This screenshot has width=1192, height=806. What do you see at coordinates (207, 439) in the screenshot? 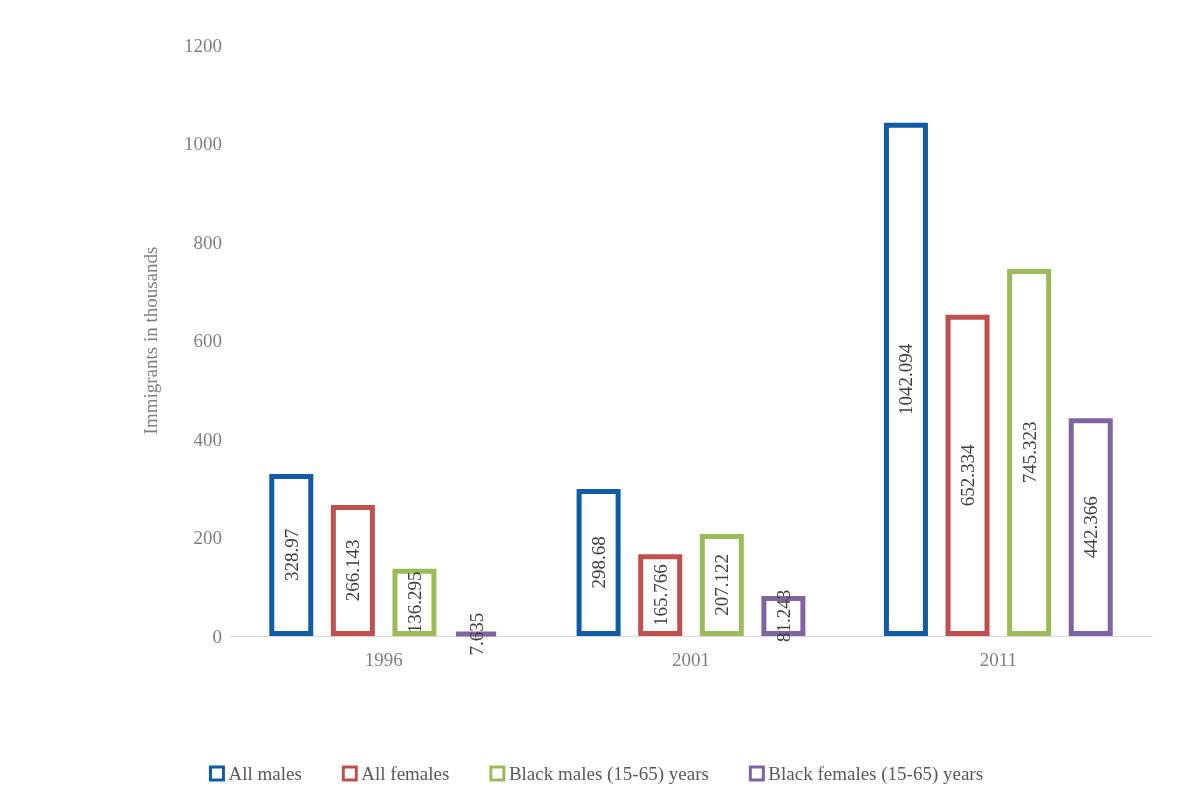
I see `y-tick-label: 400` at bounding box center [207, 439].